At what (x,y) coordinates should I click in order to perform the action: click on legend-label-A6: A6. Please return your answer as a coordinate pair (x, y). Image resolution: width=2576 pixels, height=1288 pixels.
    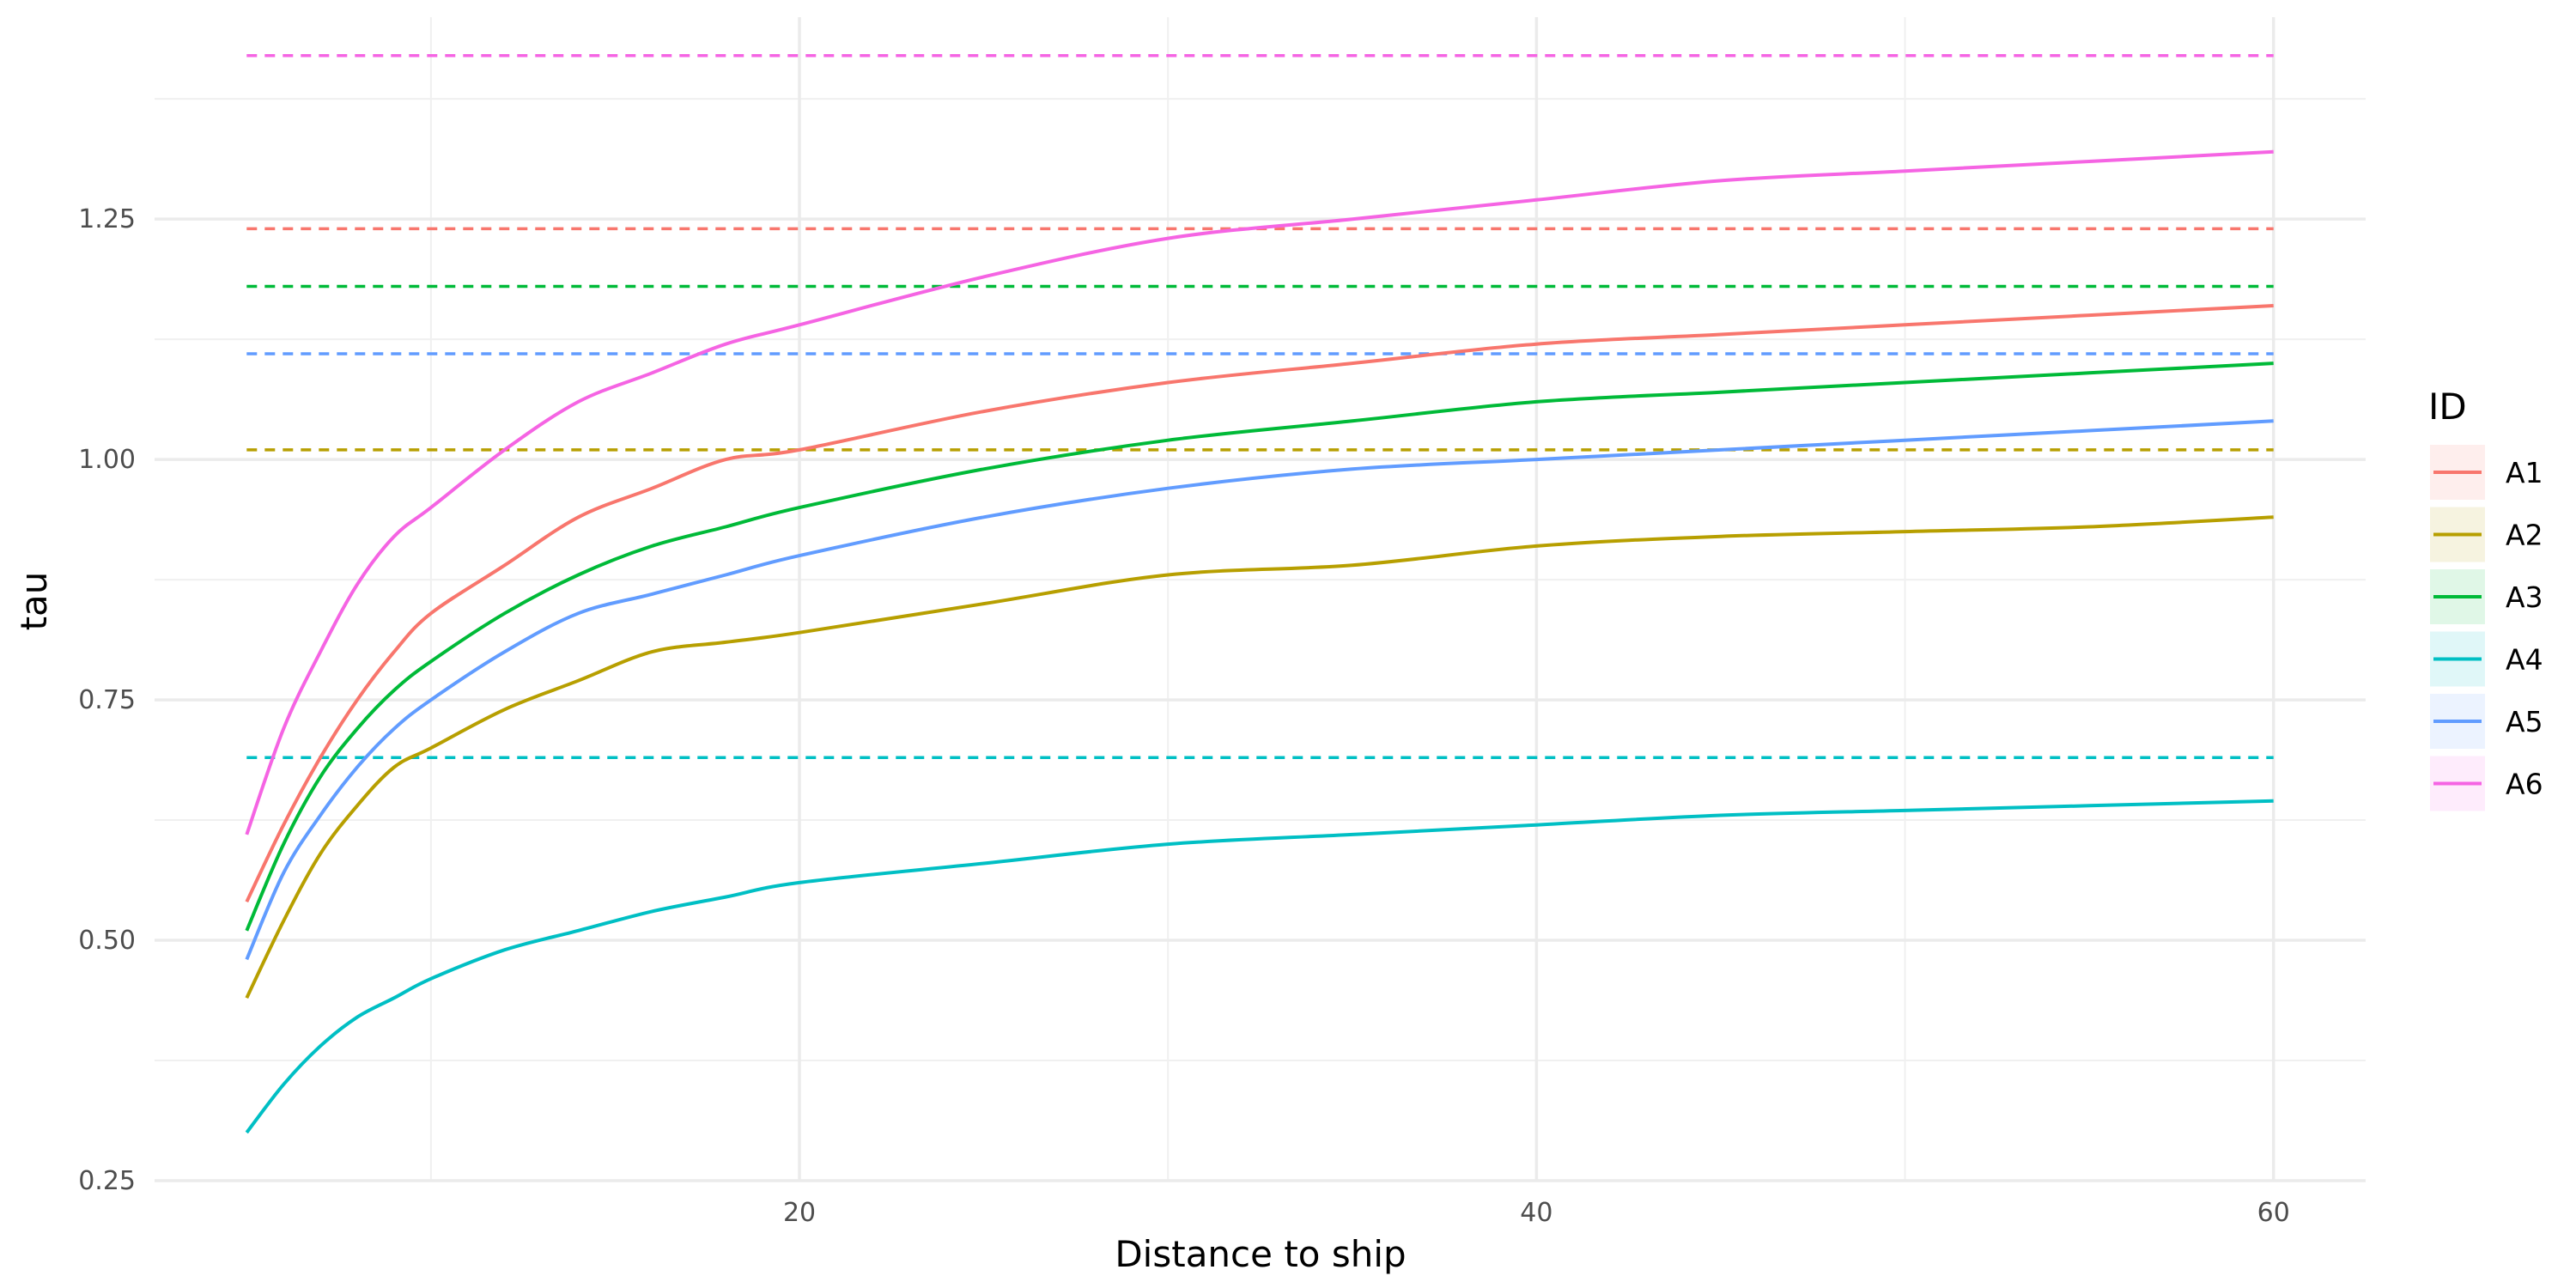
    Looking at the image, I should click on (2524, 784).